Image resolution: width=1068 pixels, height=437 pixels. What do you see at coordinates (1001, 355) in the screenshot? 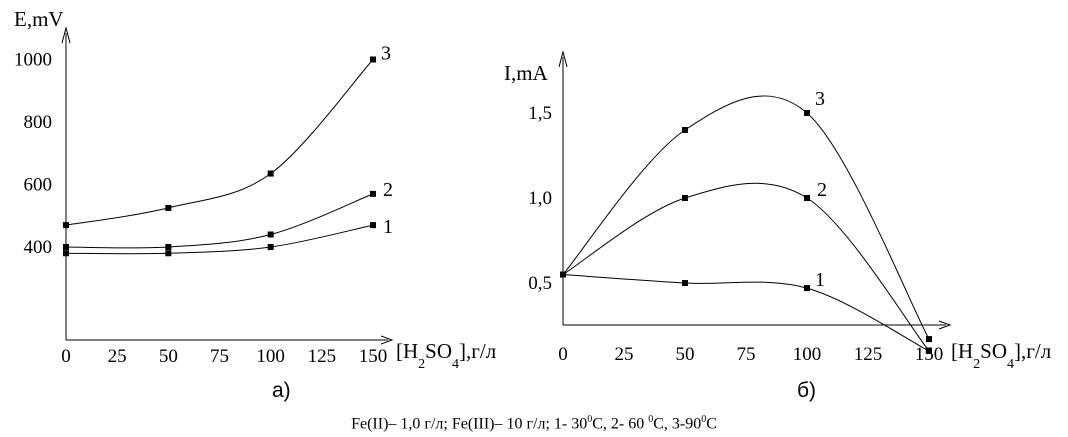
I see `chart-b-x-axis-label: [H2SO4],г/л` at bounding box center [1001, 355].